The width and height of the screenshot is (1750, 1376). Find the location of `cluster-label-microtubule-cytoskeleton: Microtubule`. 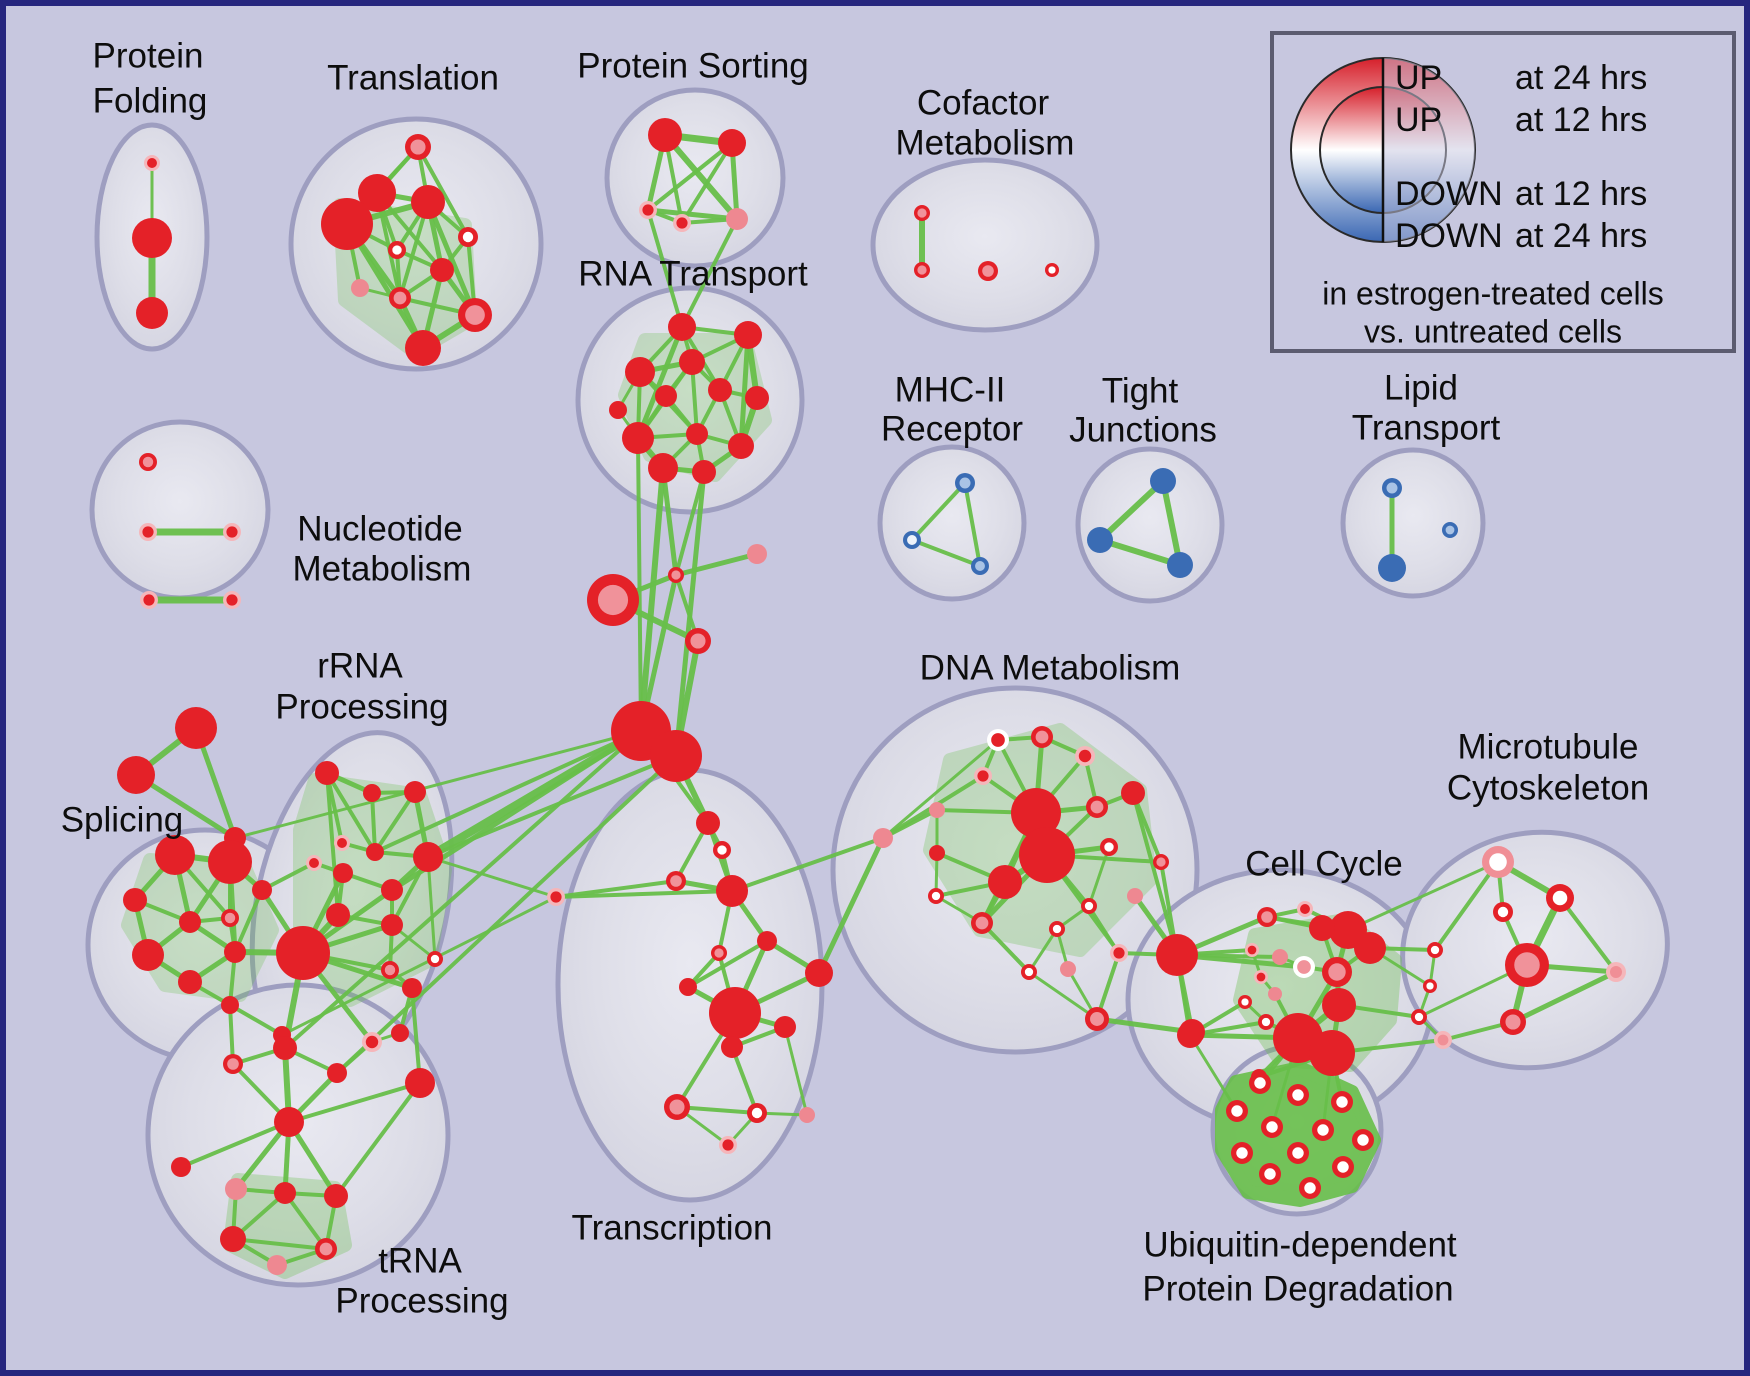

cluster-label-microtubule-cytoskeleton: Microtubule is located at coordinates (1548, 746).